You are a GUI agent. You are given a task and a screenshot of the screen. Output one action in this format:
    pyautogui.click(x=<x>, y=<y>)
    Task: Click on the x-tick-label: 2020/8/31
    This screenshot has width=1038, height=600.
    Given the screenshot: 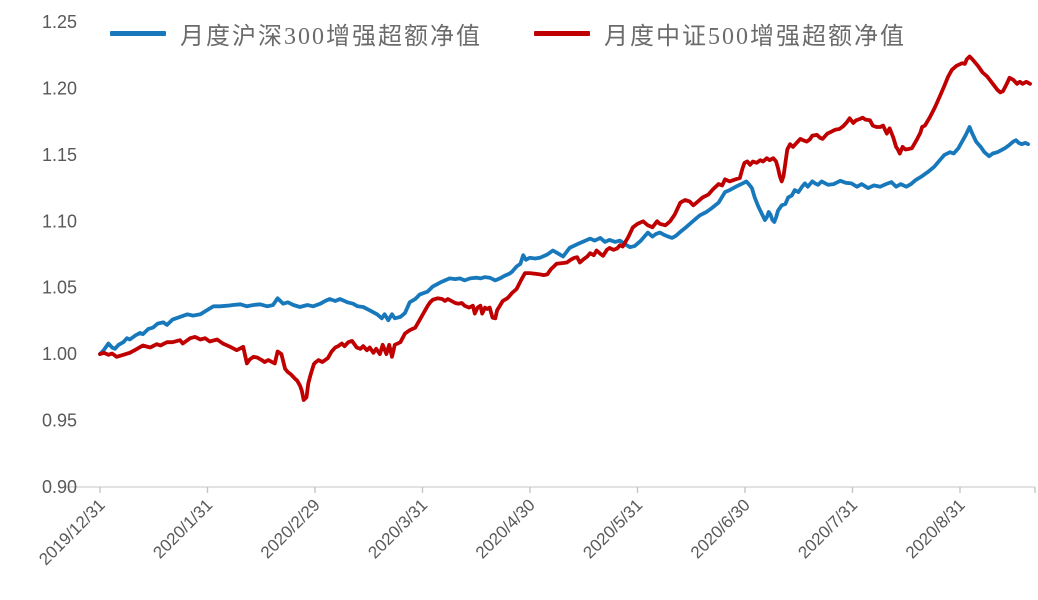 What is the action you would take?
    pyautogui.click(x=935, y=528)
    